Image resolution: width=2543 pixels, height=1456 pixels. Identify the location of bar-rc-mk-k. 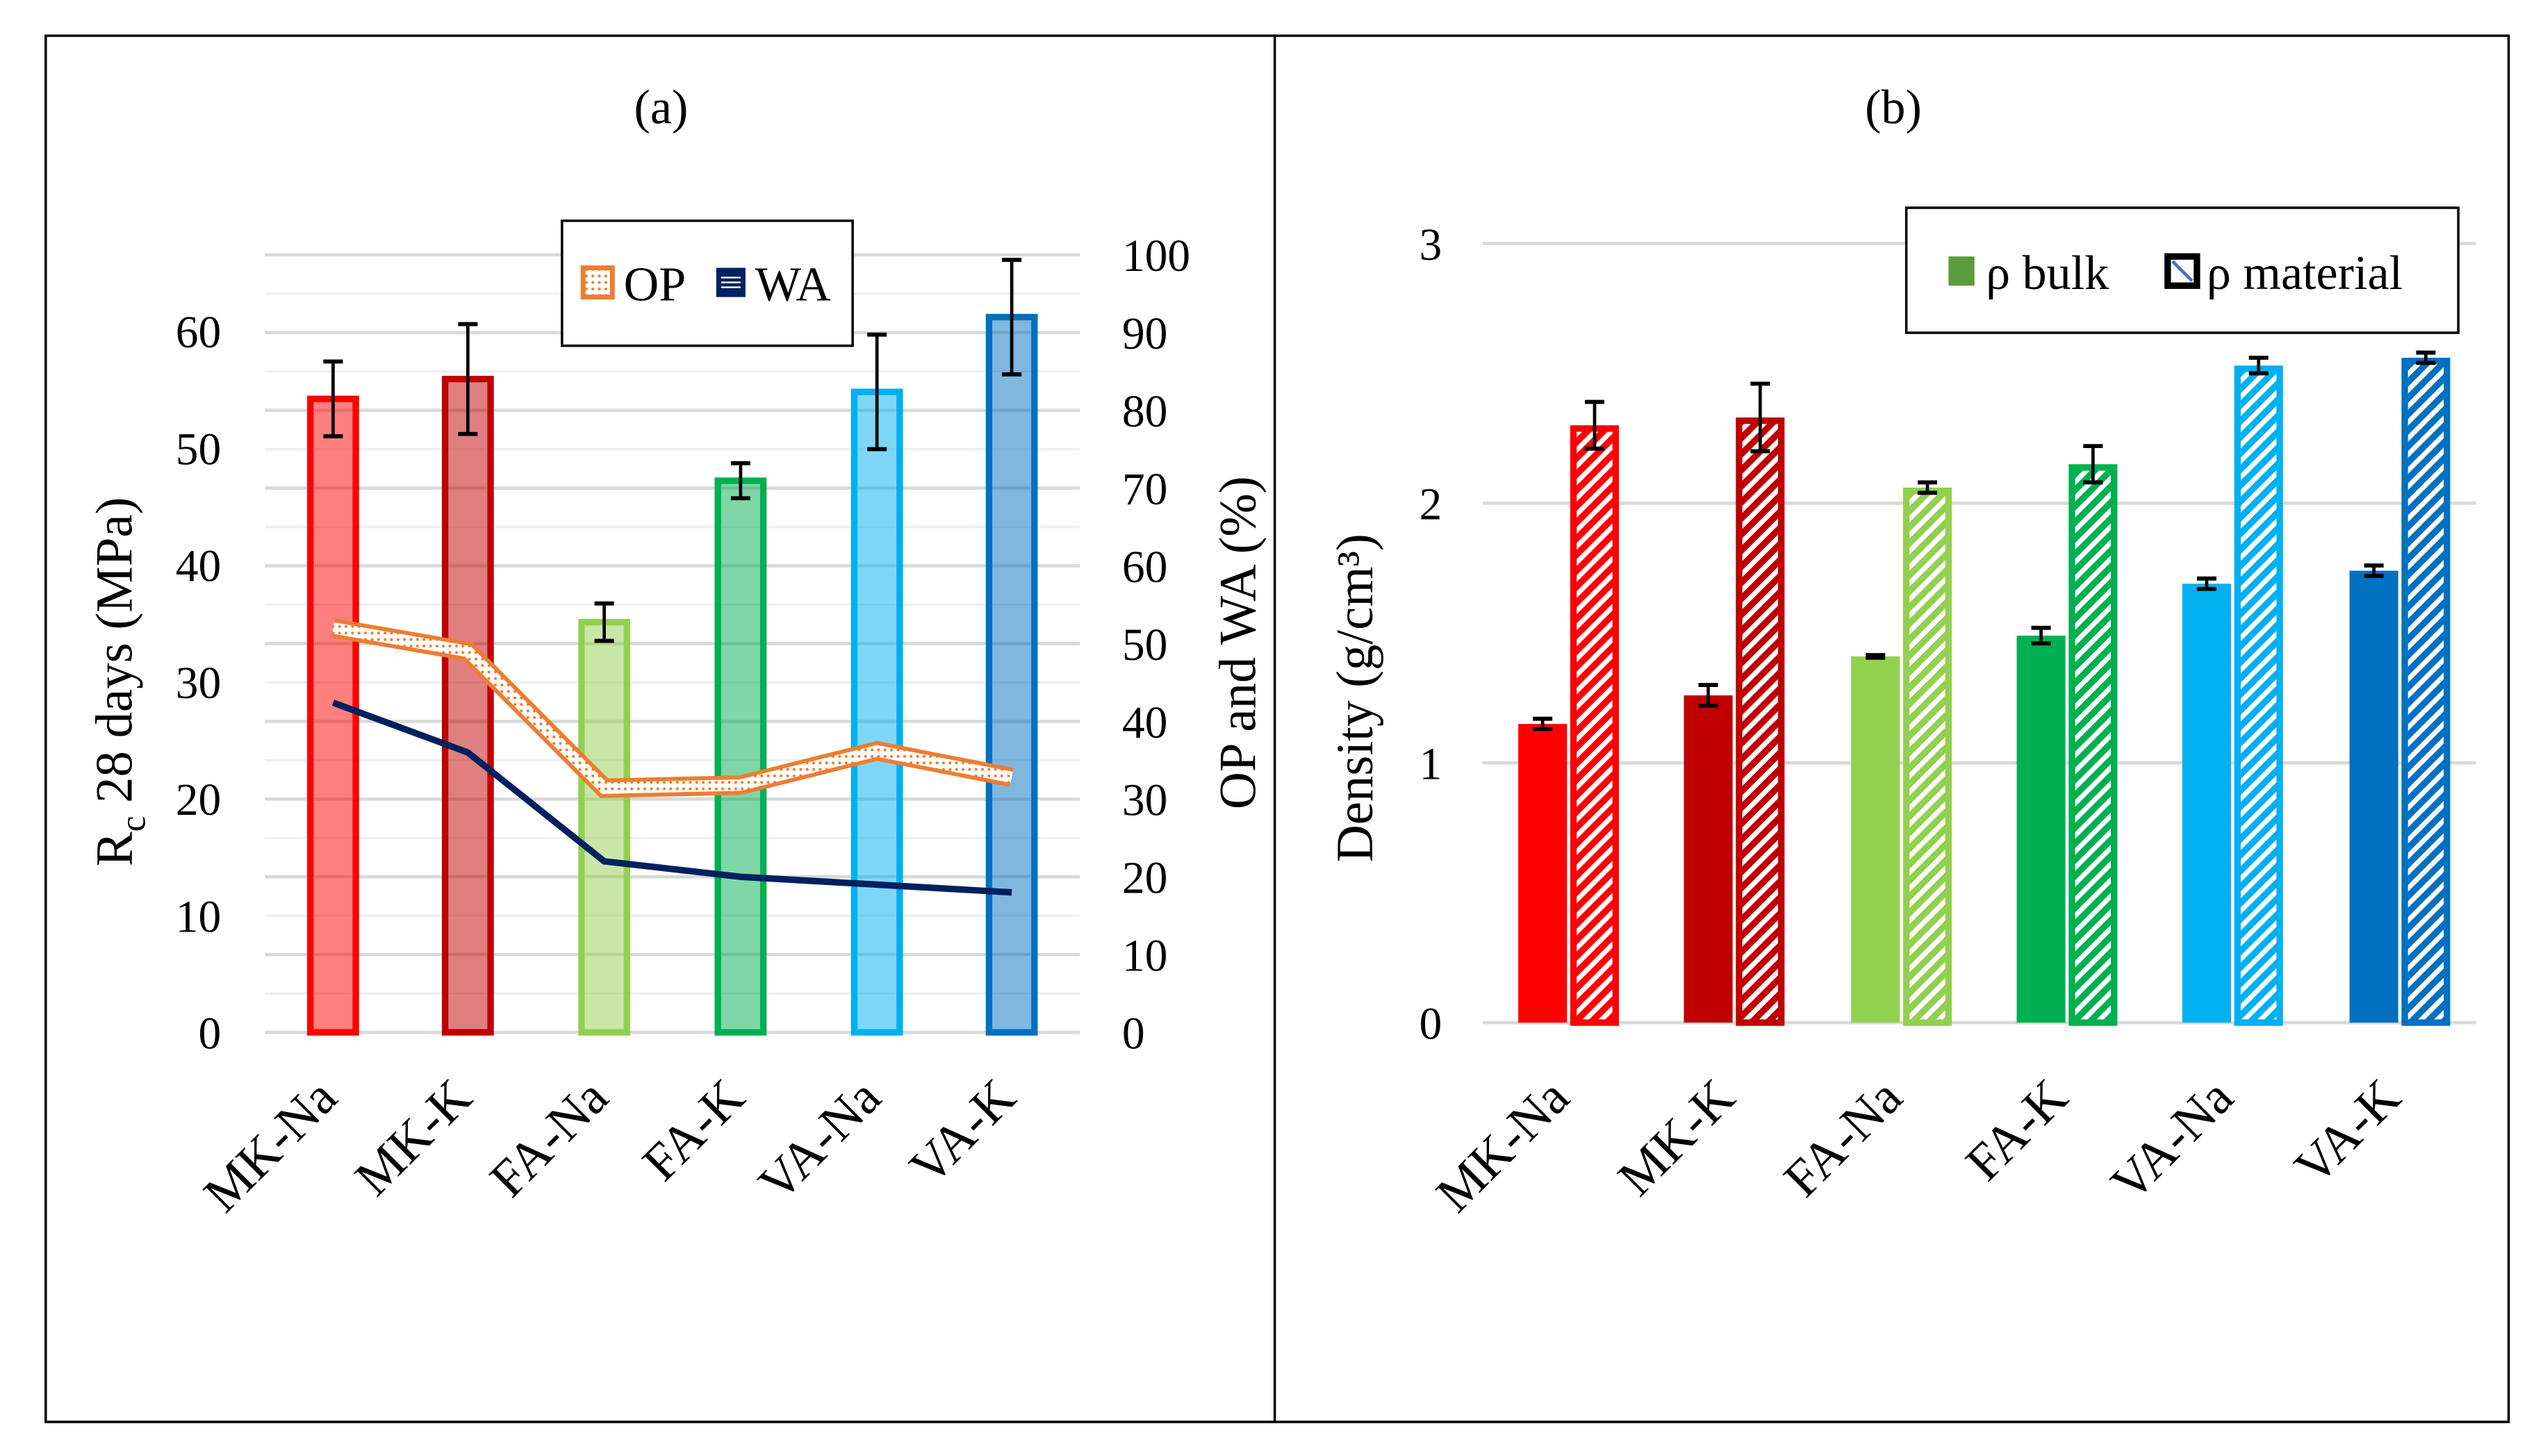
(467, 705).